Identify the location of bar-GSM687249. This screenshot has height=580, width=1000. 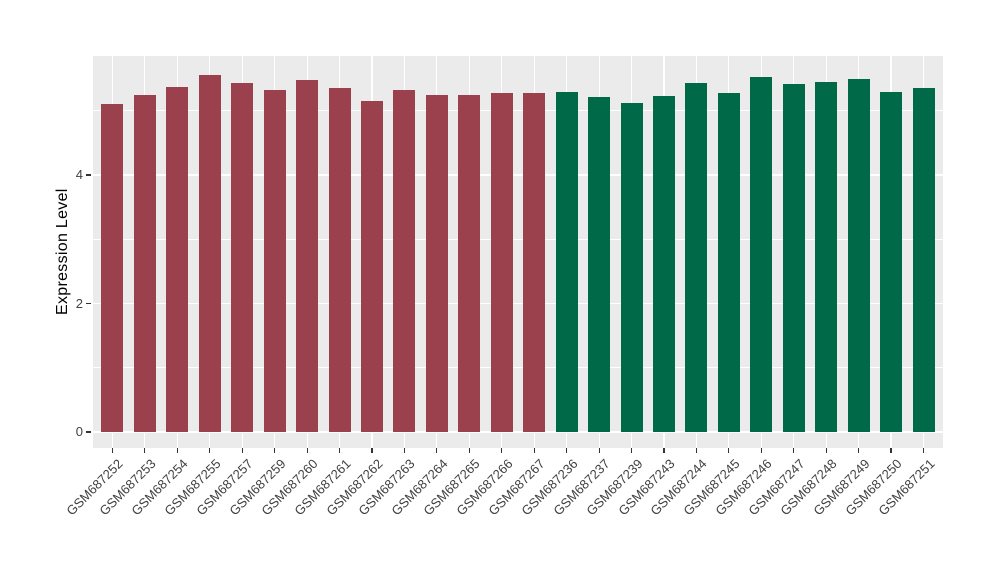
(858, 255).